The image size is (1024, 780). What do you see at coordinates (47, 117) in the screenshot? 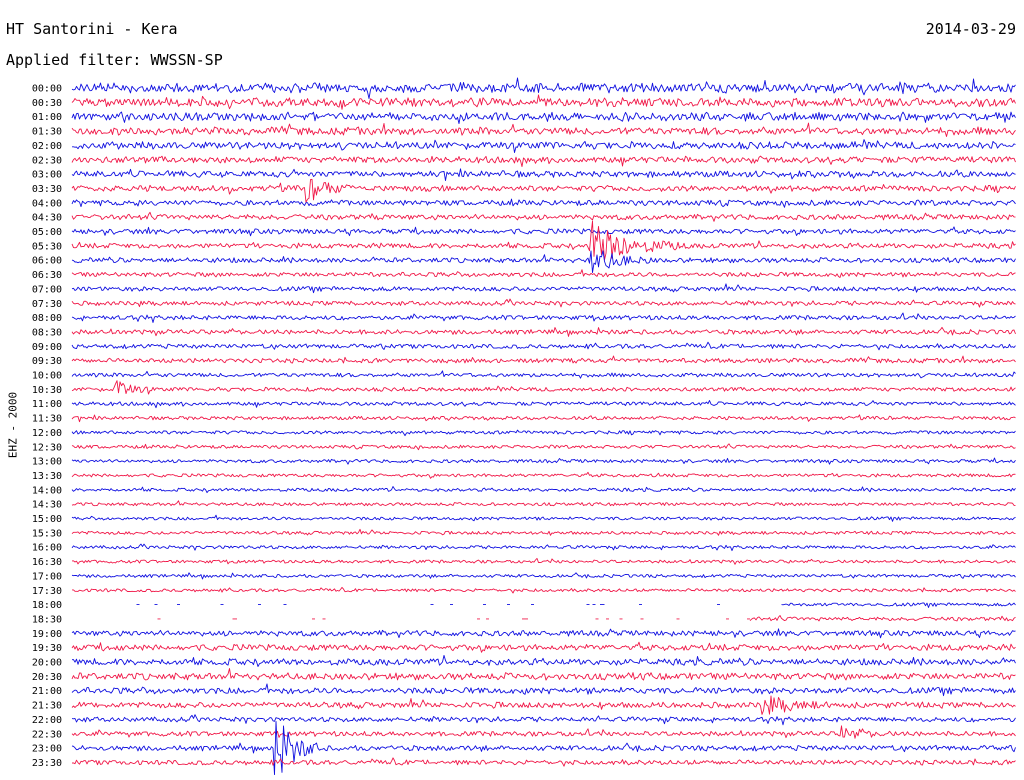
I see `time-label: 01:00` at bounding box center [47, 117].